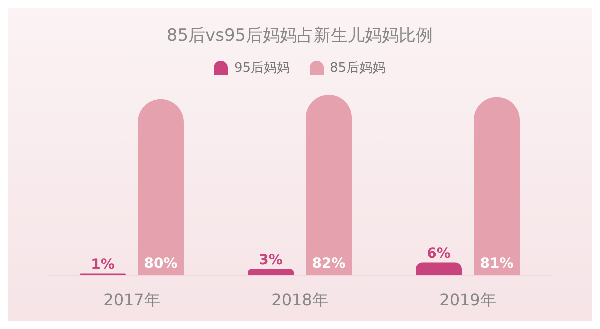 The width and height of the screenshot is (600, 329). What do you see at coordinates (271, 260) in the screenshot?
I see `data-label: 3%` at bounding box center [271, 260].